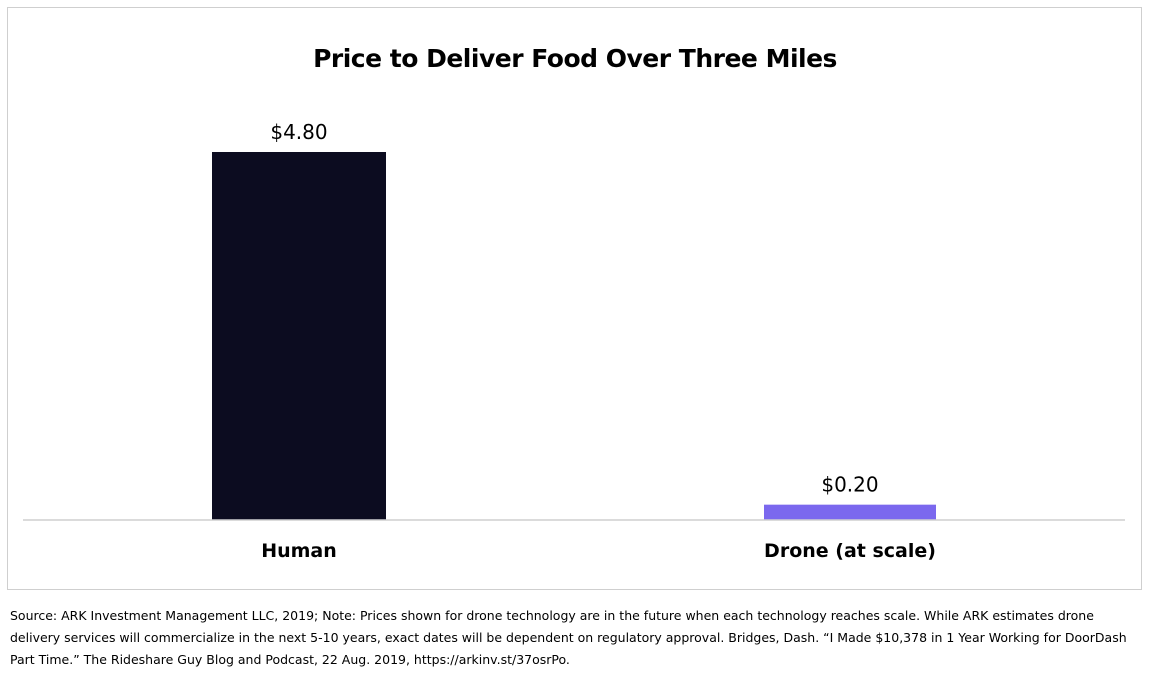 Image resolution: width=1150 pixels, height=676 pixels. What do you see at coordinates (849, 485) in the screenshot?
I see `data-label-1: $0.20` at bounding box center [849, 485].